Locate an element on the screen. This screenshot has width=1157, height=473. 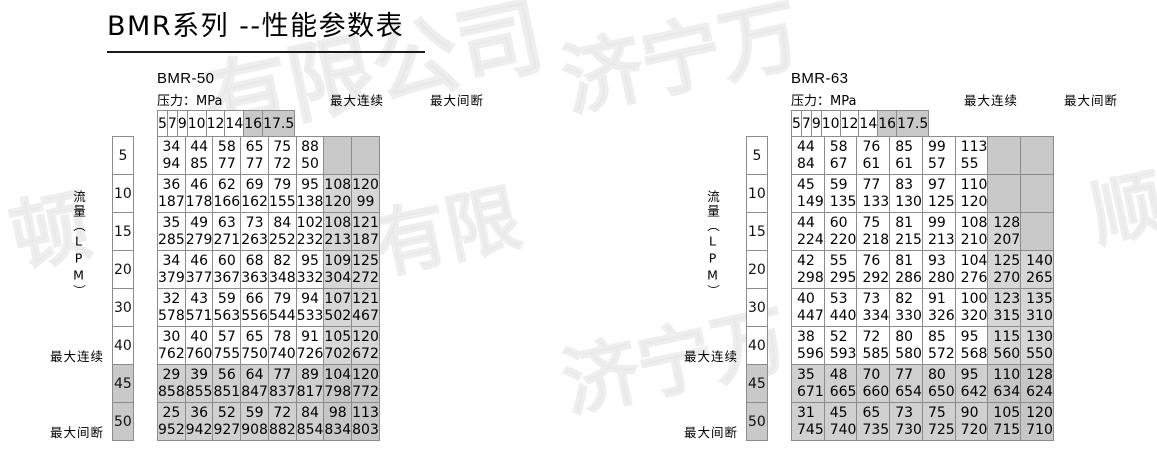
data-cell: 35 285 is located at coordinates (171, 231).